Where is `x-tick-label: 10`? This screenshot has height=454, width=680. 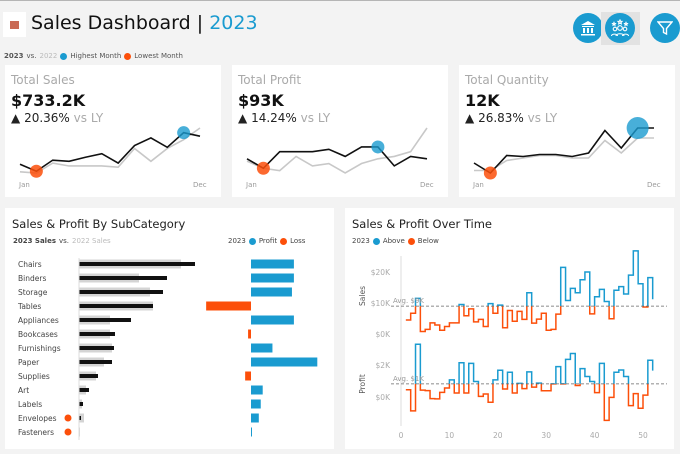 x-tick-label: 10 is located at coordinates (450, 435).